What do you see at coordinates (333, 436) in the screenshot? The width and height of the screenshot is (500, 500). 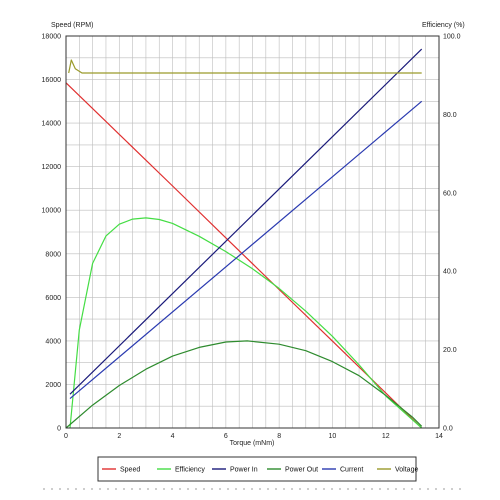 I see `x-tick-label: 10` at bounding box center [333, 436].